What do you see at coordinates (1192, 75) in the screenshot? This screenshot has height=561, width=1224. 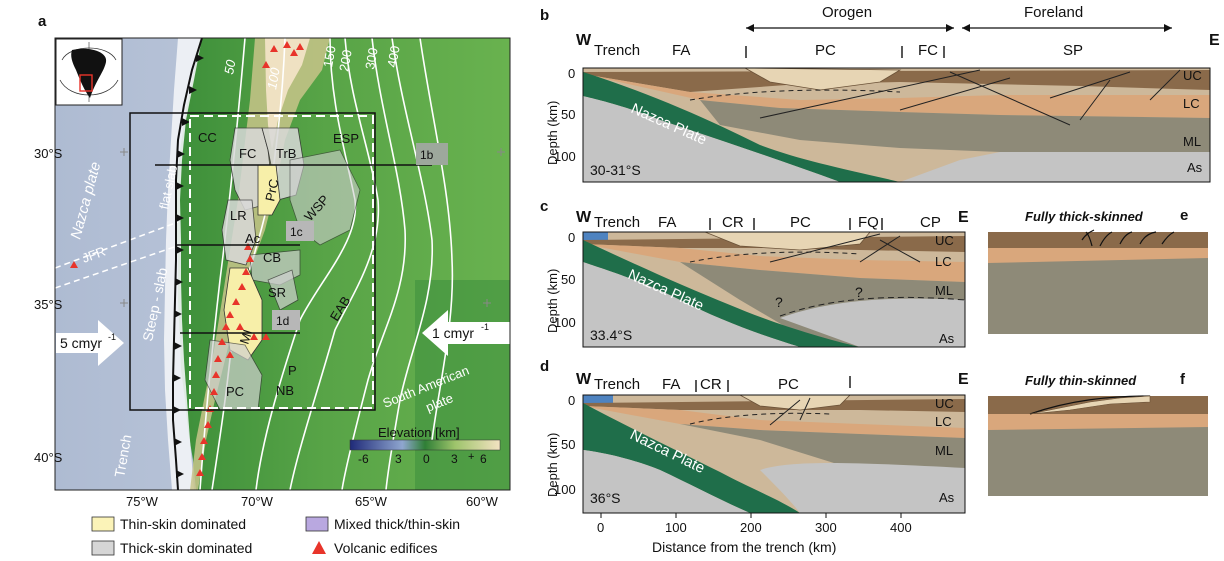 I see `section-b-uc: UC` at bounding box center [1192, 75].